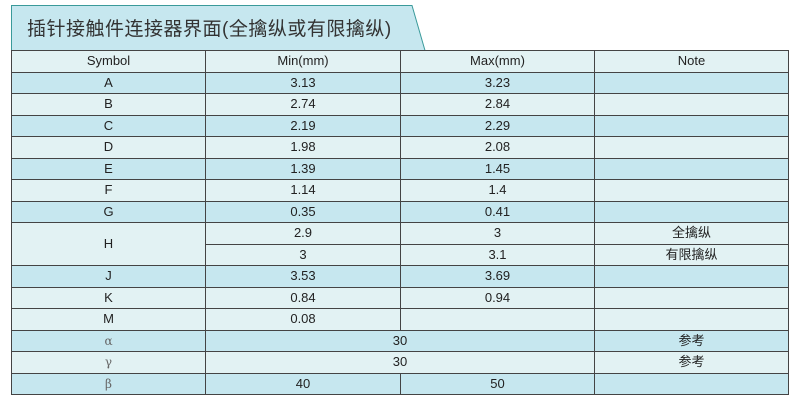 This screenshot has height=409, width=798. I want to click on min-cell: 1.98, so click(303, 147).